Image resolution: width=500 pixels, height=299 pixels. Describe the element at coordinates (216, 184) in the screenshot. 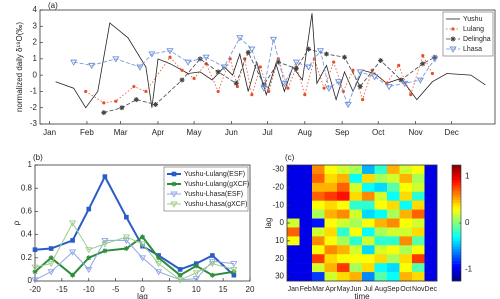

I see `legend-label: Yushu-Lulang(gXCF)` at that location.